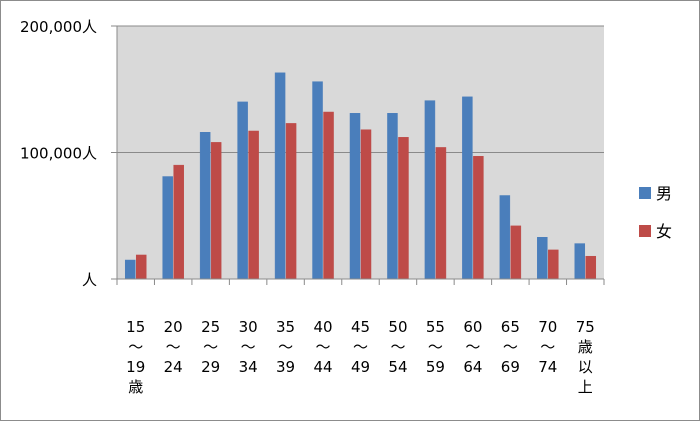  Describe the element at coordinates (135, 327) in the screenshot. I see `x-tick-label: 15` at that location.